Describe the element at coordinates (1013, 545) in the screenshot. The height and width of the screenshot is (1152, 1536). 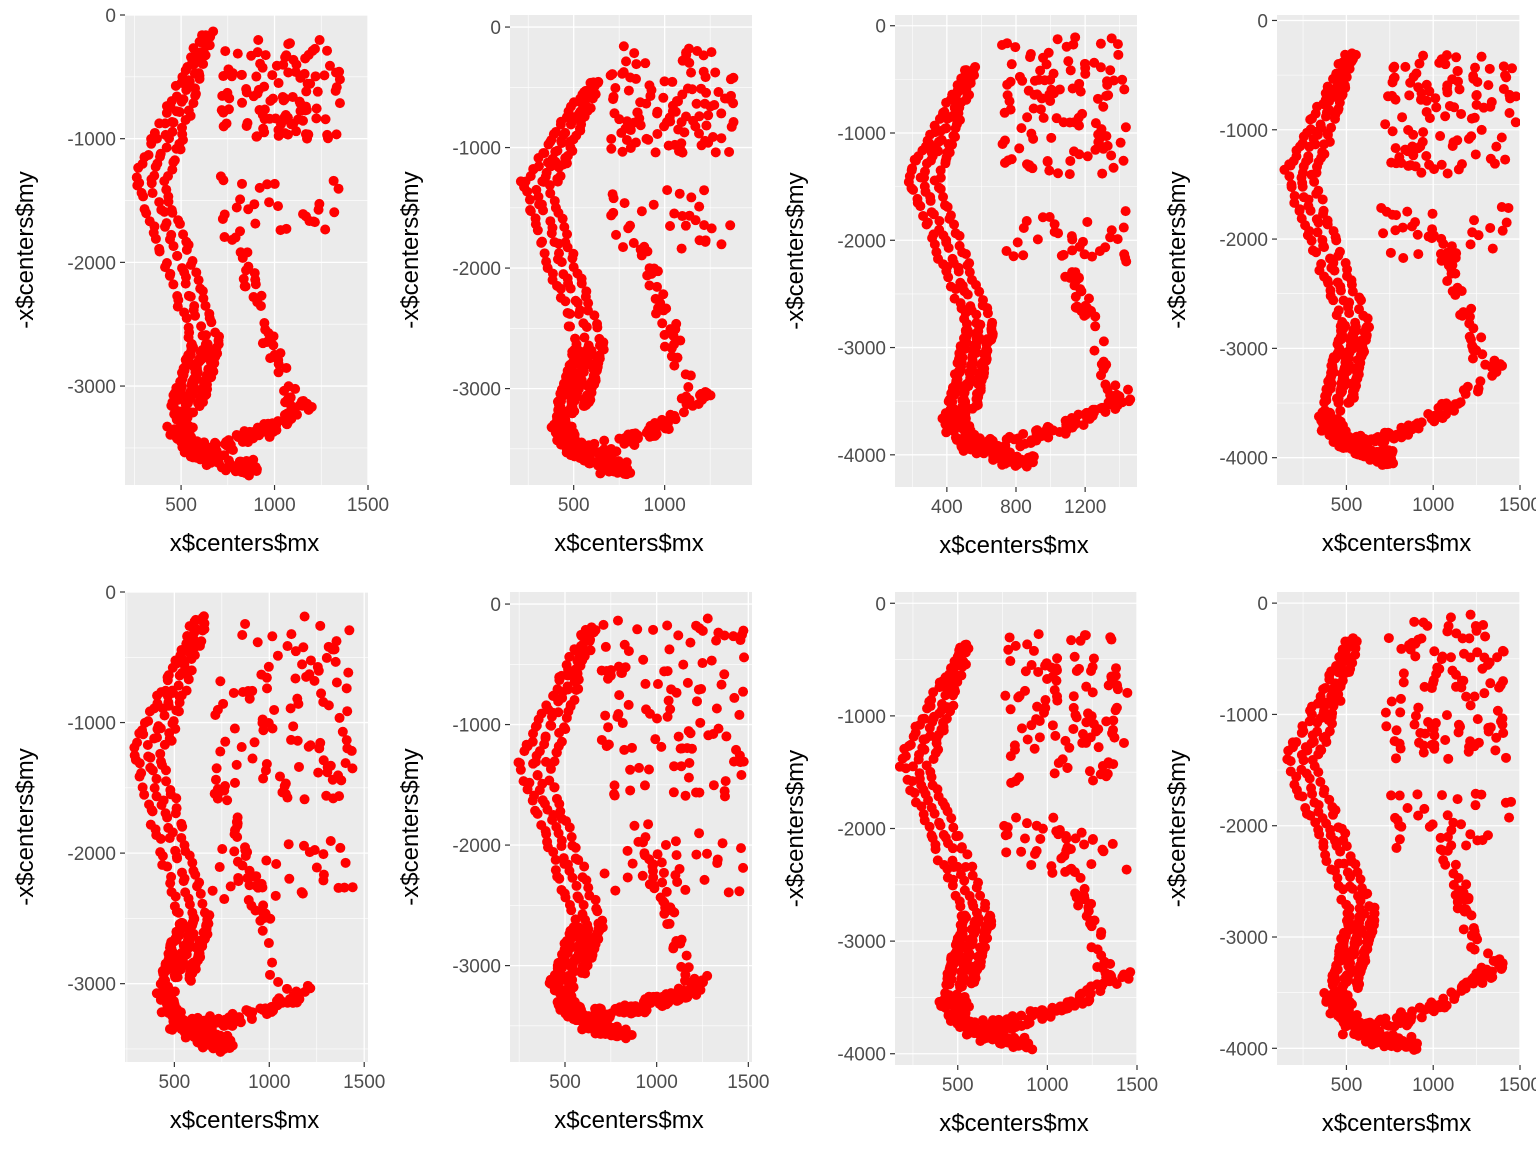
I see `x-axis-title: x$centers$mx` at that location.